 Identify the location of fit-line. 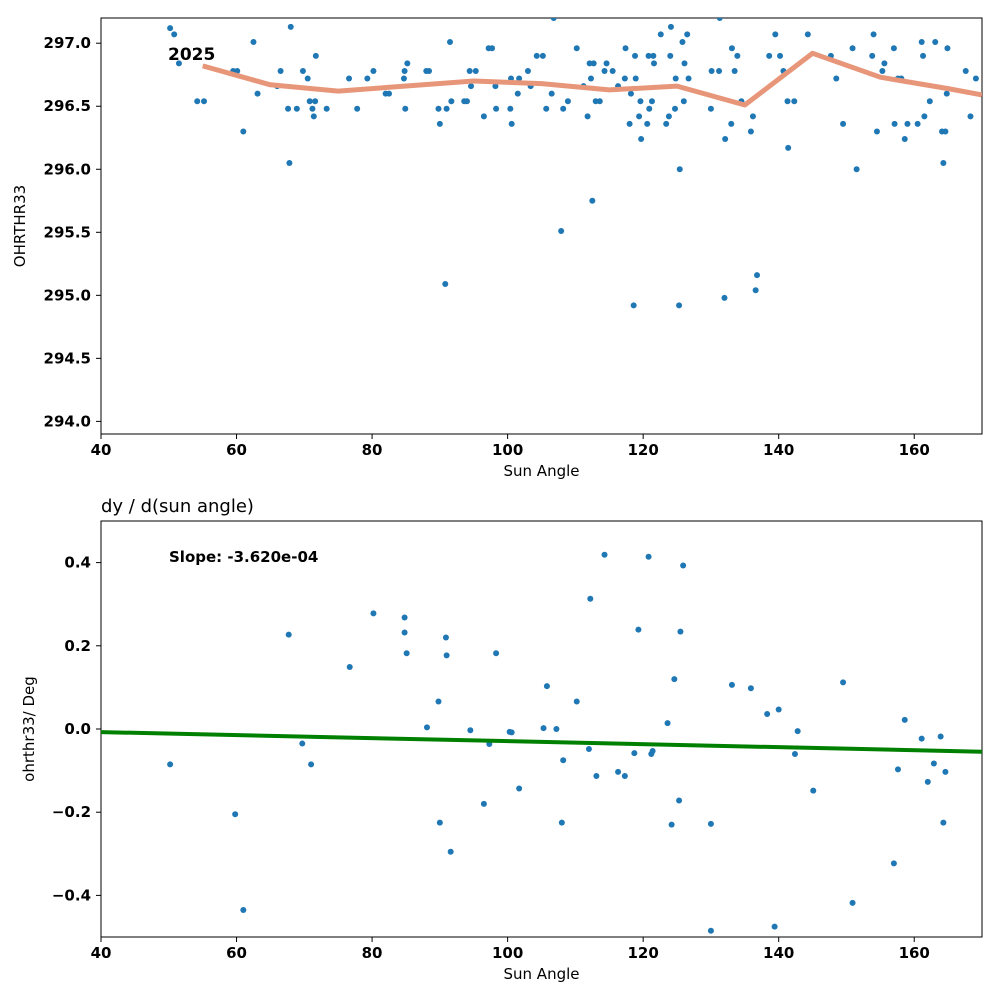
(541, 742).